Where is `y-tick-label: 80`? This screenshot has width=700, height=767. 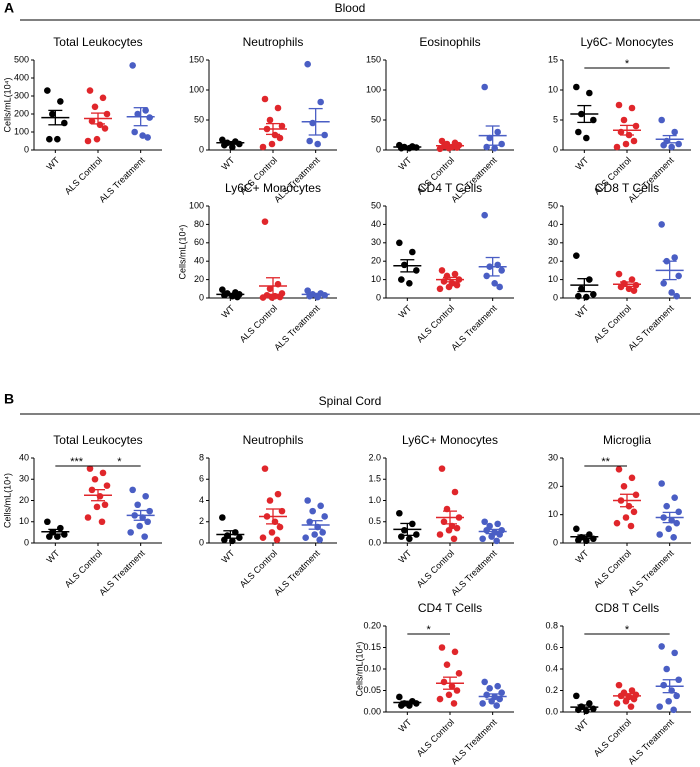 y-tick-label: 80 is located at coordinates (199, 224).